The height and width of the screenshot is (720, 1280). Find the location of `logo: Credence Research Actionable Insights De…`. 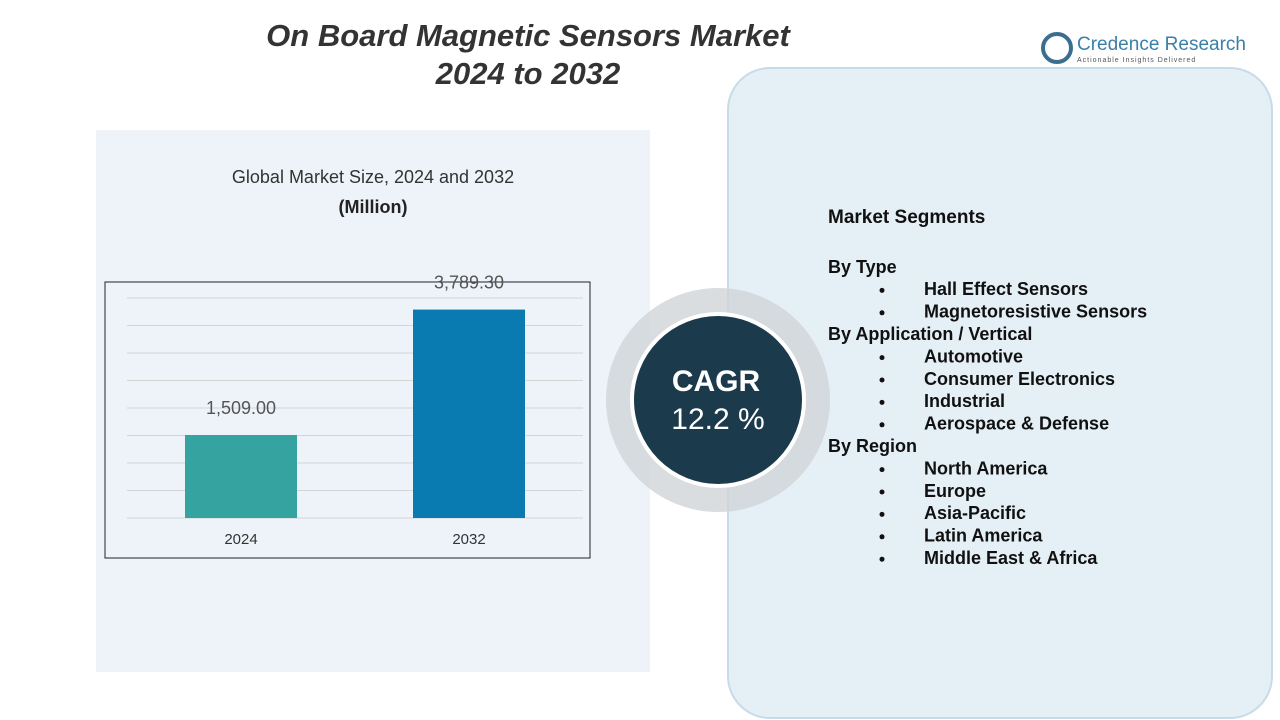

logo: Credence Research Actionable Insights De… is located at coordinates (1143, 48).